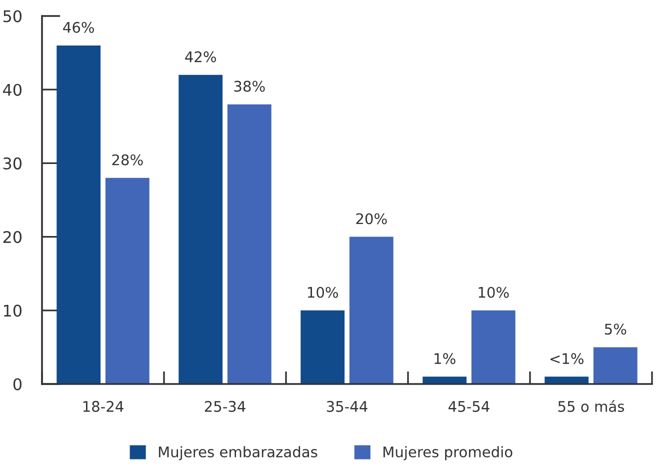 The image size is (656, 471). What do you see at coordinates (17, 384) in the screenshot?
I see `y-tick-label: 0` at bounding box center [17, 384].